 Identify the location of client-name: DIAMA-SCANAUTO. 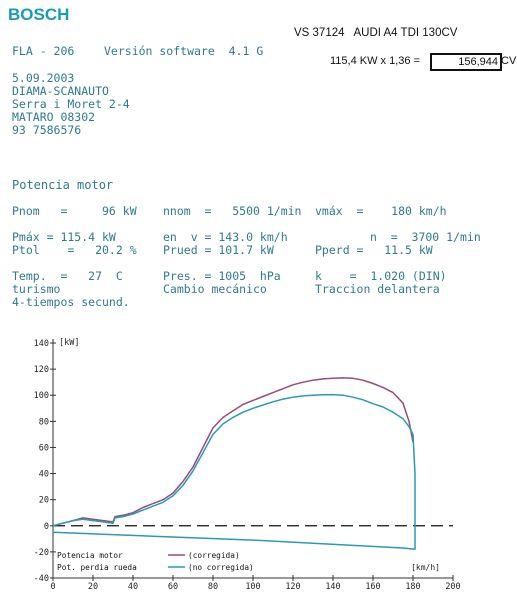
(60, 91).